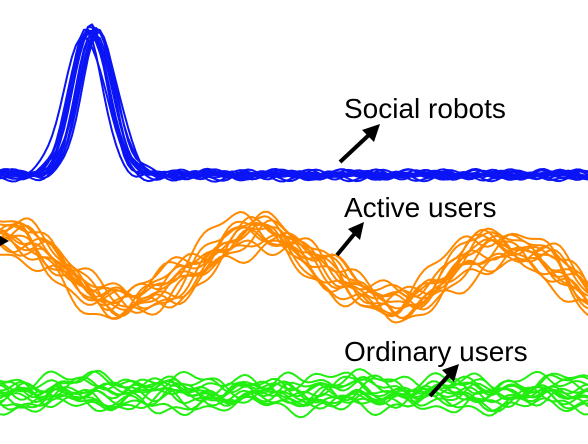 The image size is (588, 444). What do you see at coordinates (359, 144) in the screenshot?
I see `arrow-social-robots` at bounding box center [359, 144].